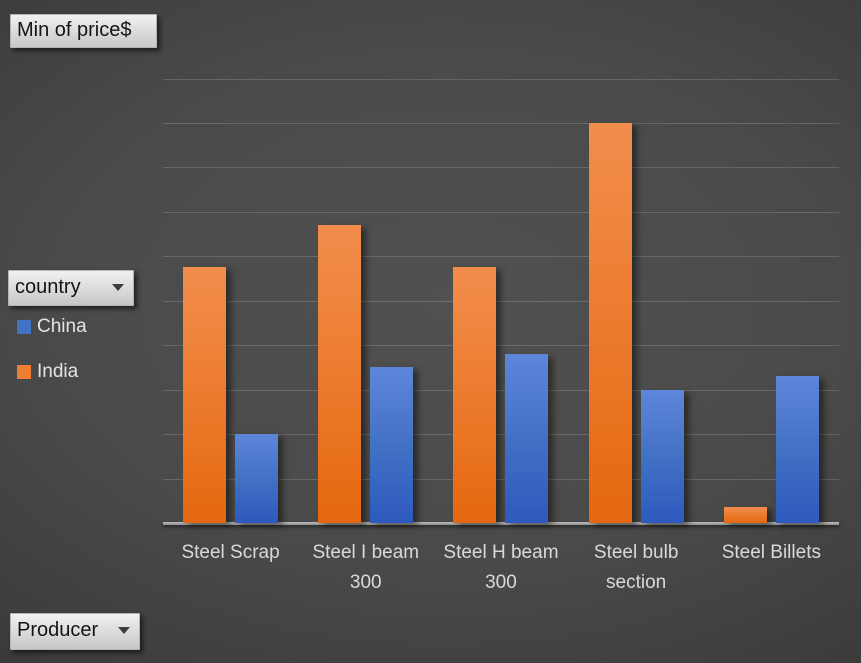 The height and width of the screenshot is (663, 861). I want to click on category-label-steel-h-beam-300: Steel H beam 300, so click(501, 568).